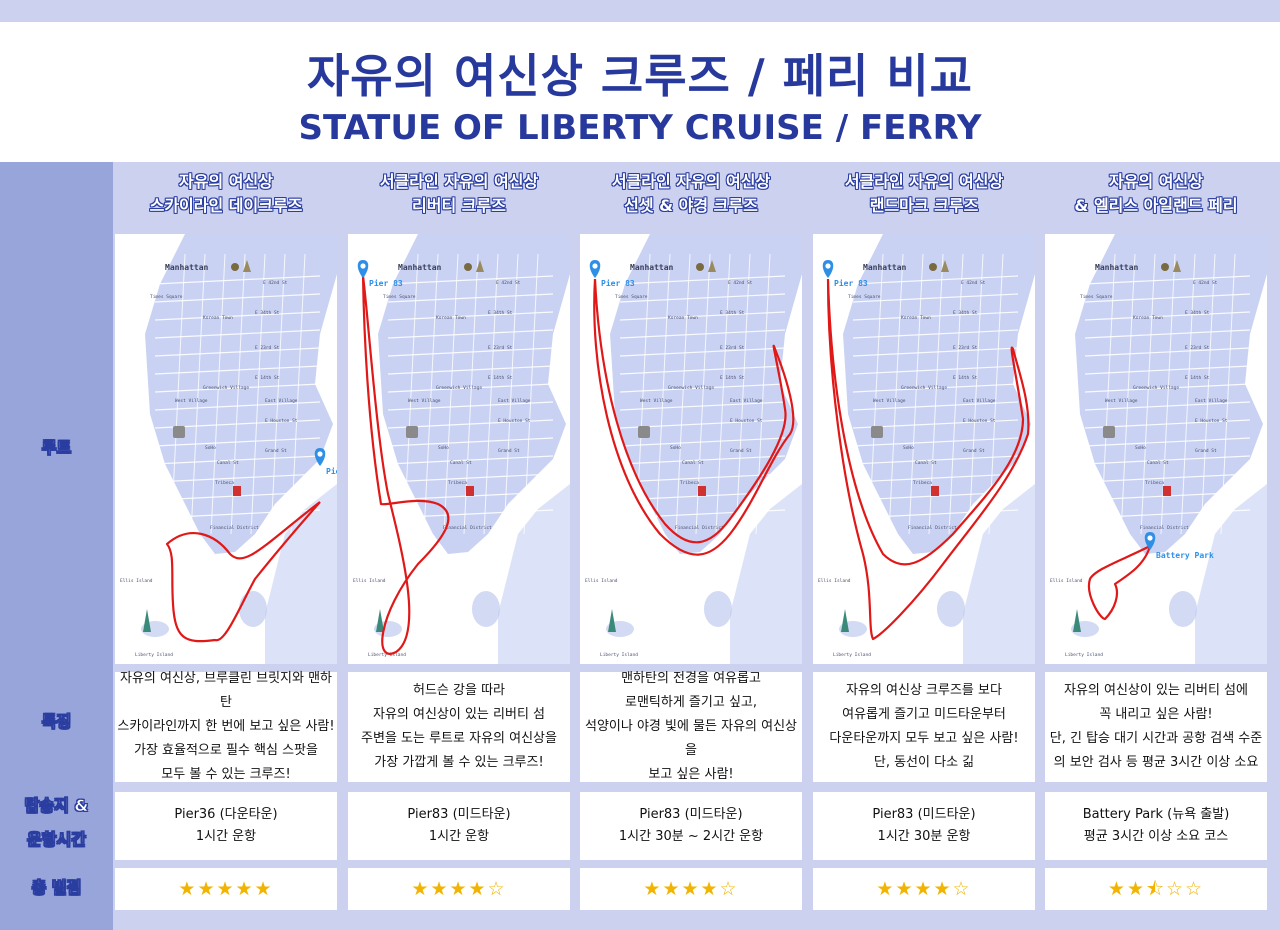 The image size is (1280, 930). I want to click on column-header-2: 서클라인 자유의 여신상 리버티 크루즈, so click(459, 194).